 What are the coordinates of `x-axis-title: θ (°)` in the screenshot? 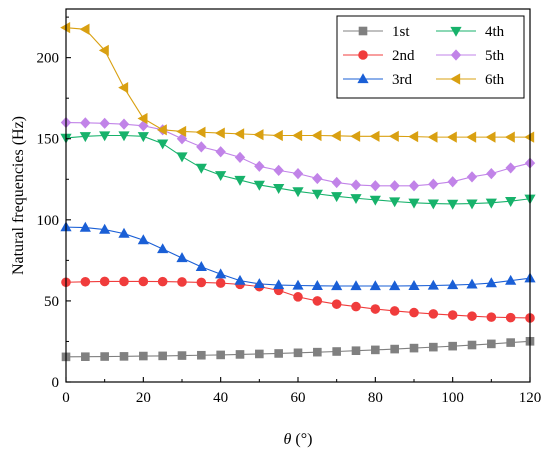 It's located at (298, 439).